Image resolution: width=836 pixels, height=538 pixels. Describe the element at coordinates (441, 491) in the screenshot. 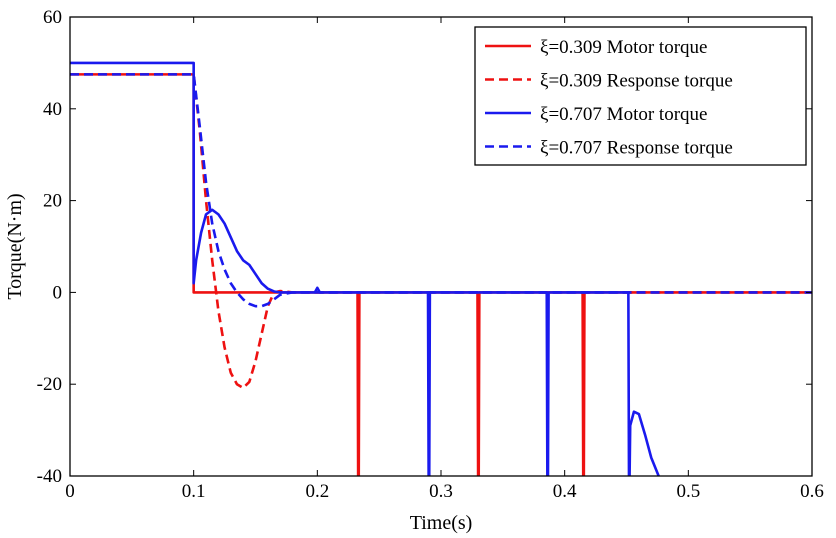

I see `x-tick-label: 0.3` at that location.